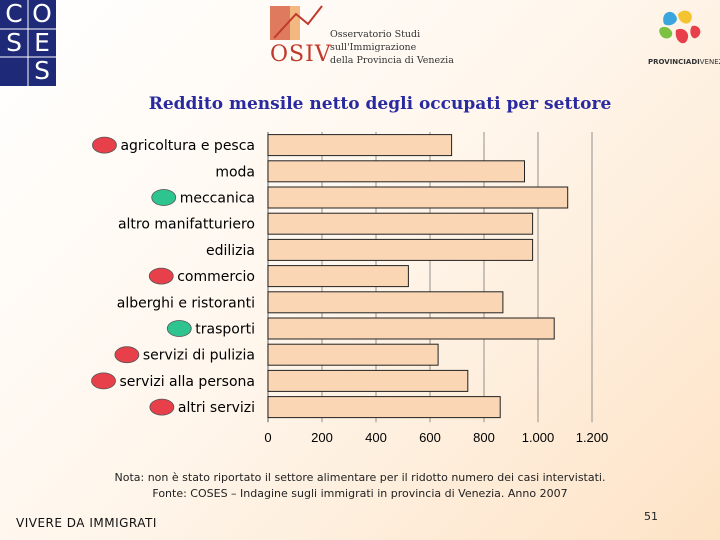 This screenshot has height=540, width=720. What do you see at coordinates (651, 516) in the screenshot?
I see `page-number: 51` at bounding box center [651, 516].